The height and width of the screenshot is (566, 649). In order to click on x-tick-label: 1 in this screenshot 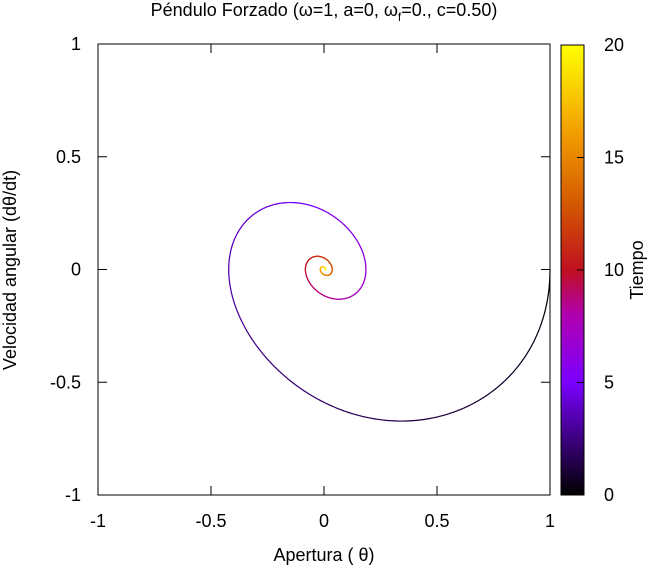, I will do `click(550, 521)`.